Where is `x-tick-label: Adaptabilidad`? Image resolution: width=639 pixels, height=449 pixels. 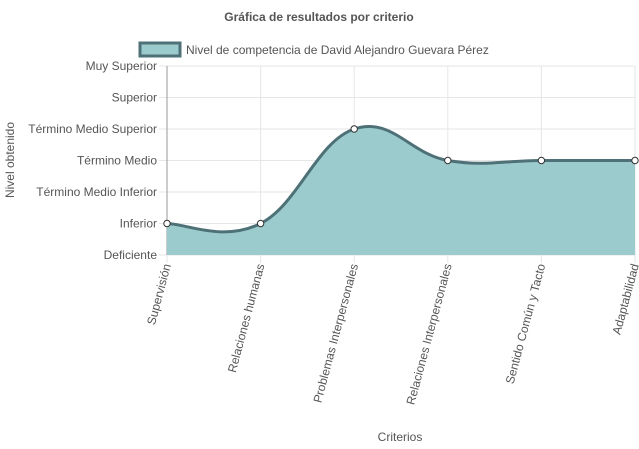
x-tick-label: Adaptabilidad is located at coordinates (624, 299).